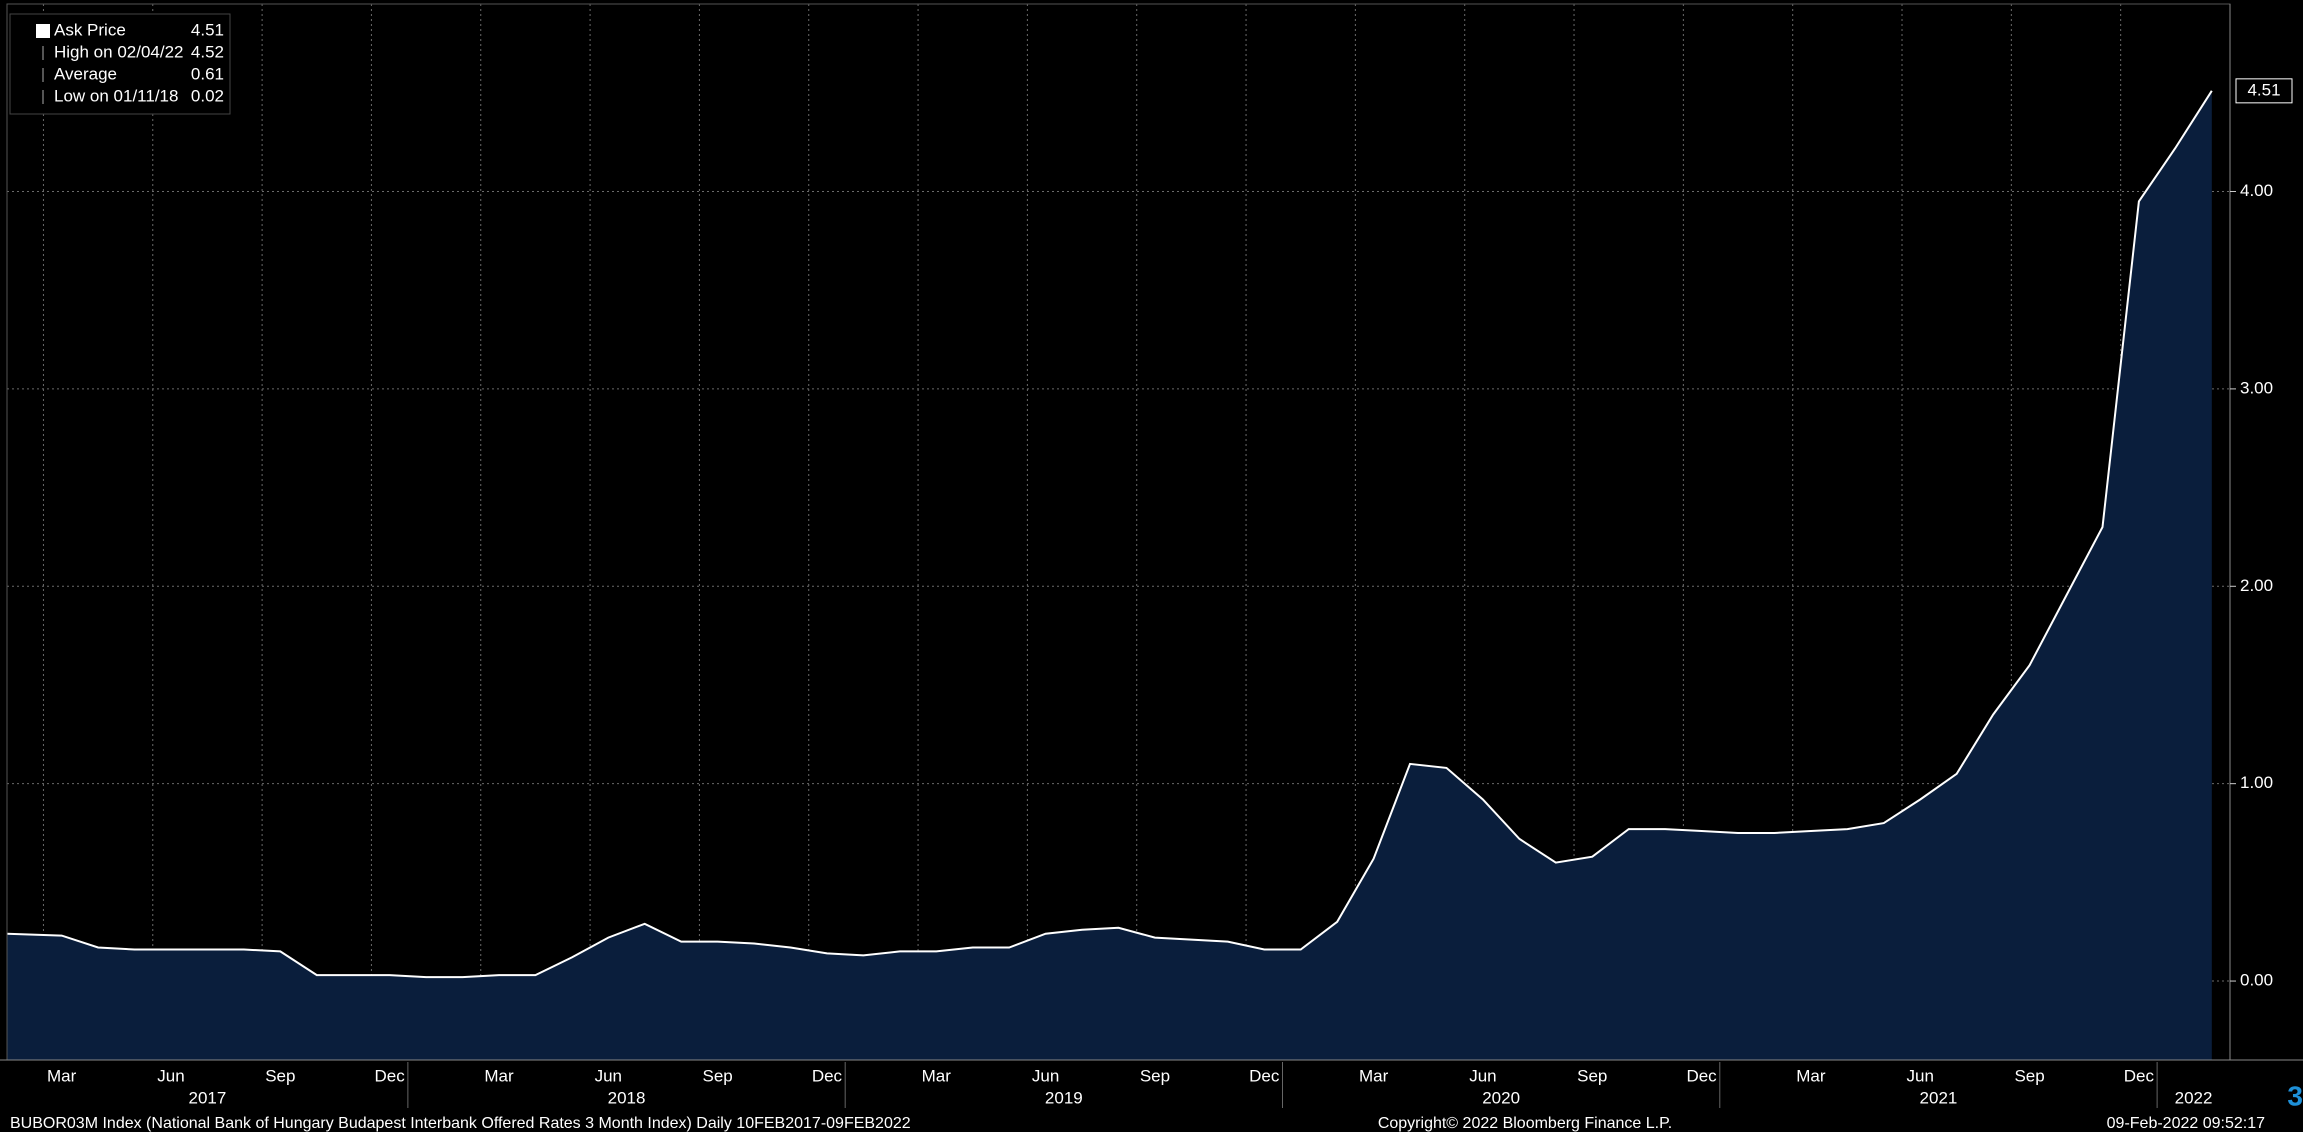 This screenshot has width=2303, height=1132. What do you see at coordinates (2256, 387) in the screenshot?
I see `y-tick-label: 3.00` at bounding box center [2256, 387].